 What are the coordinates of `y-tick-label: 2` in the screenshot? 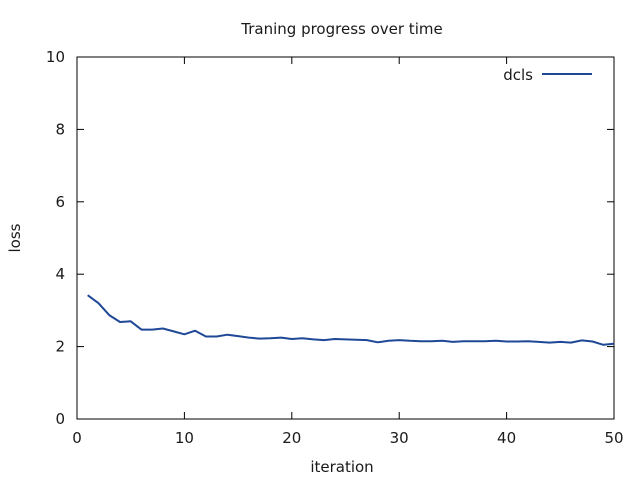 It's located at (60, 347).